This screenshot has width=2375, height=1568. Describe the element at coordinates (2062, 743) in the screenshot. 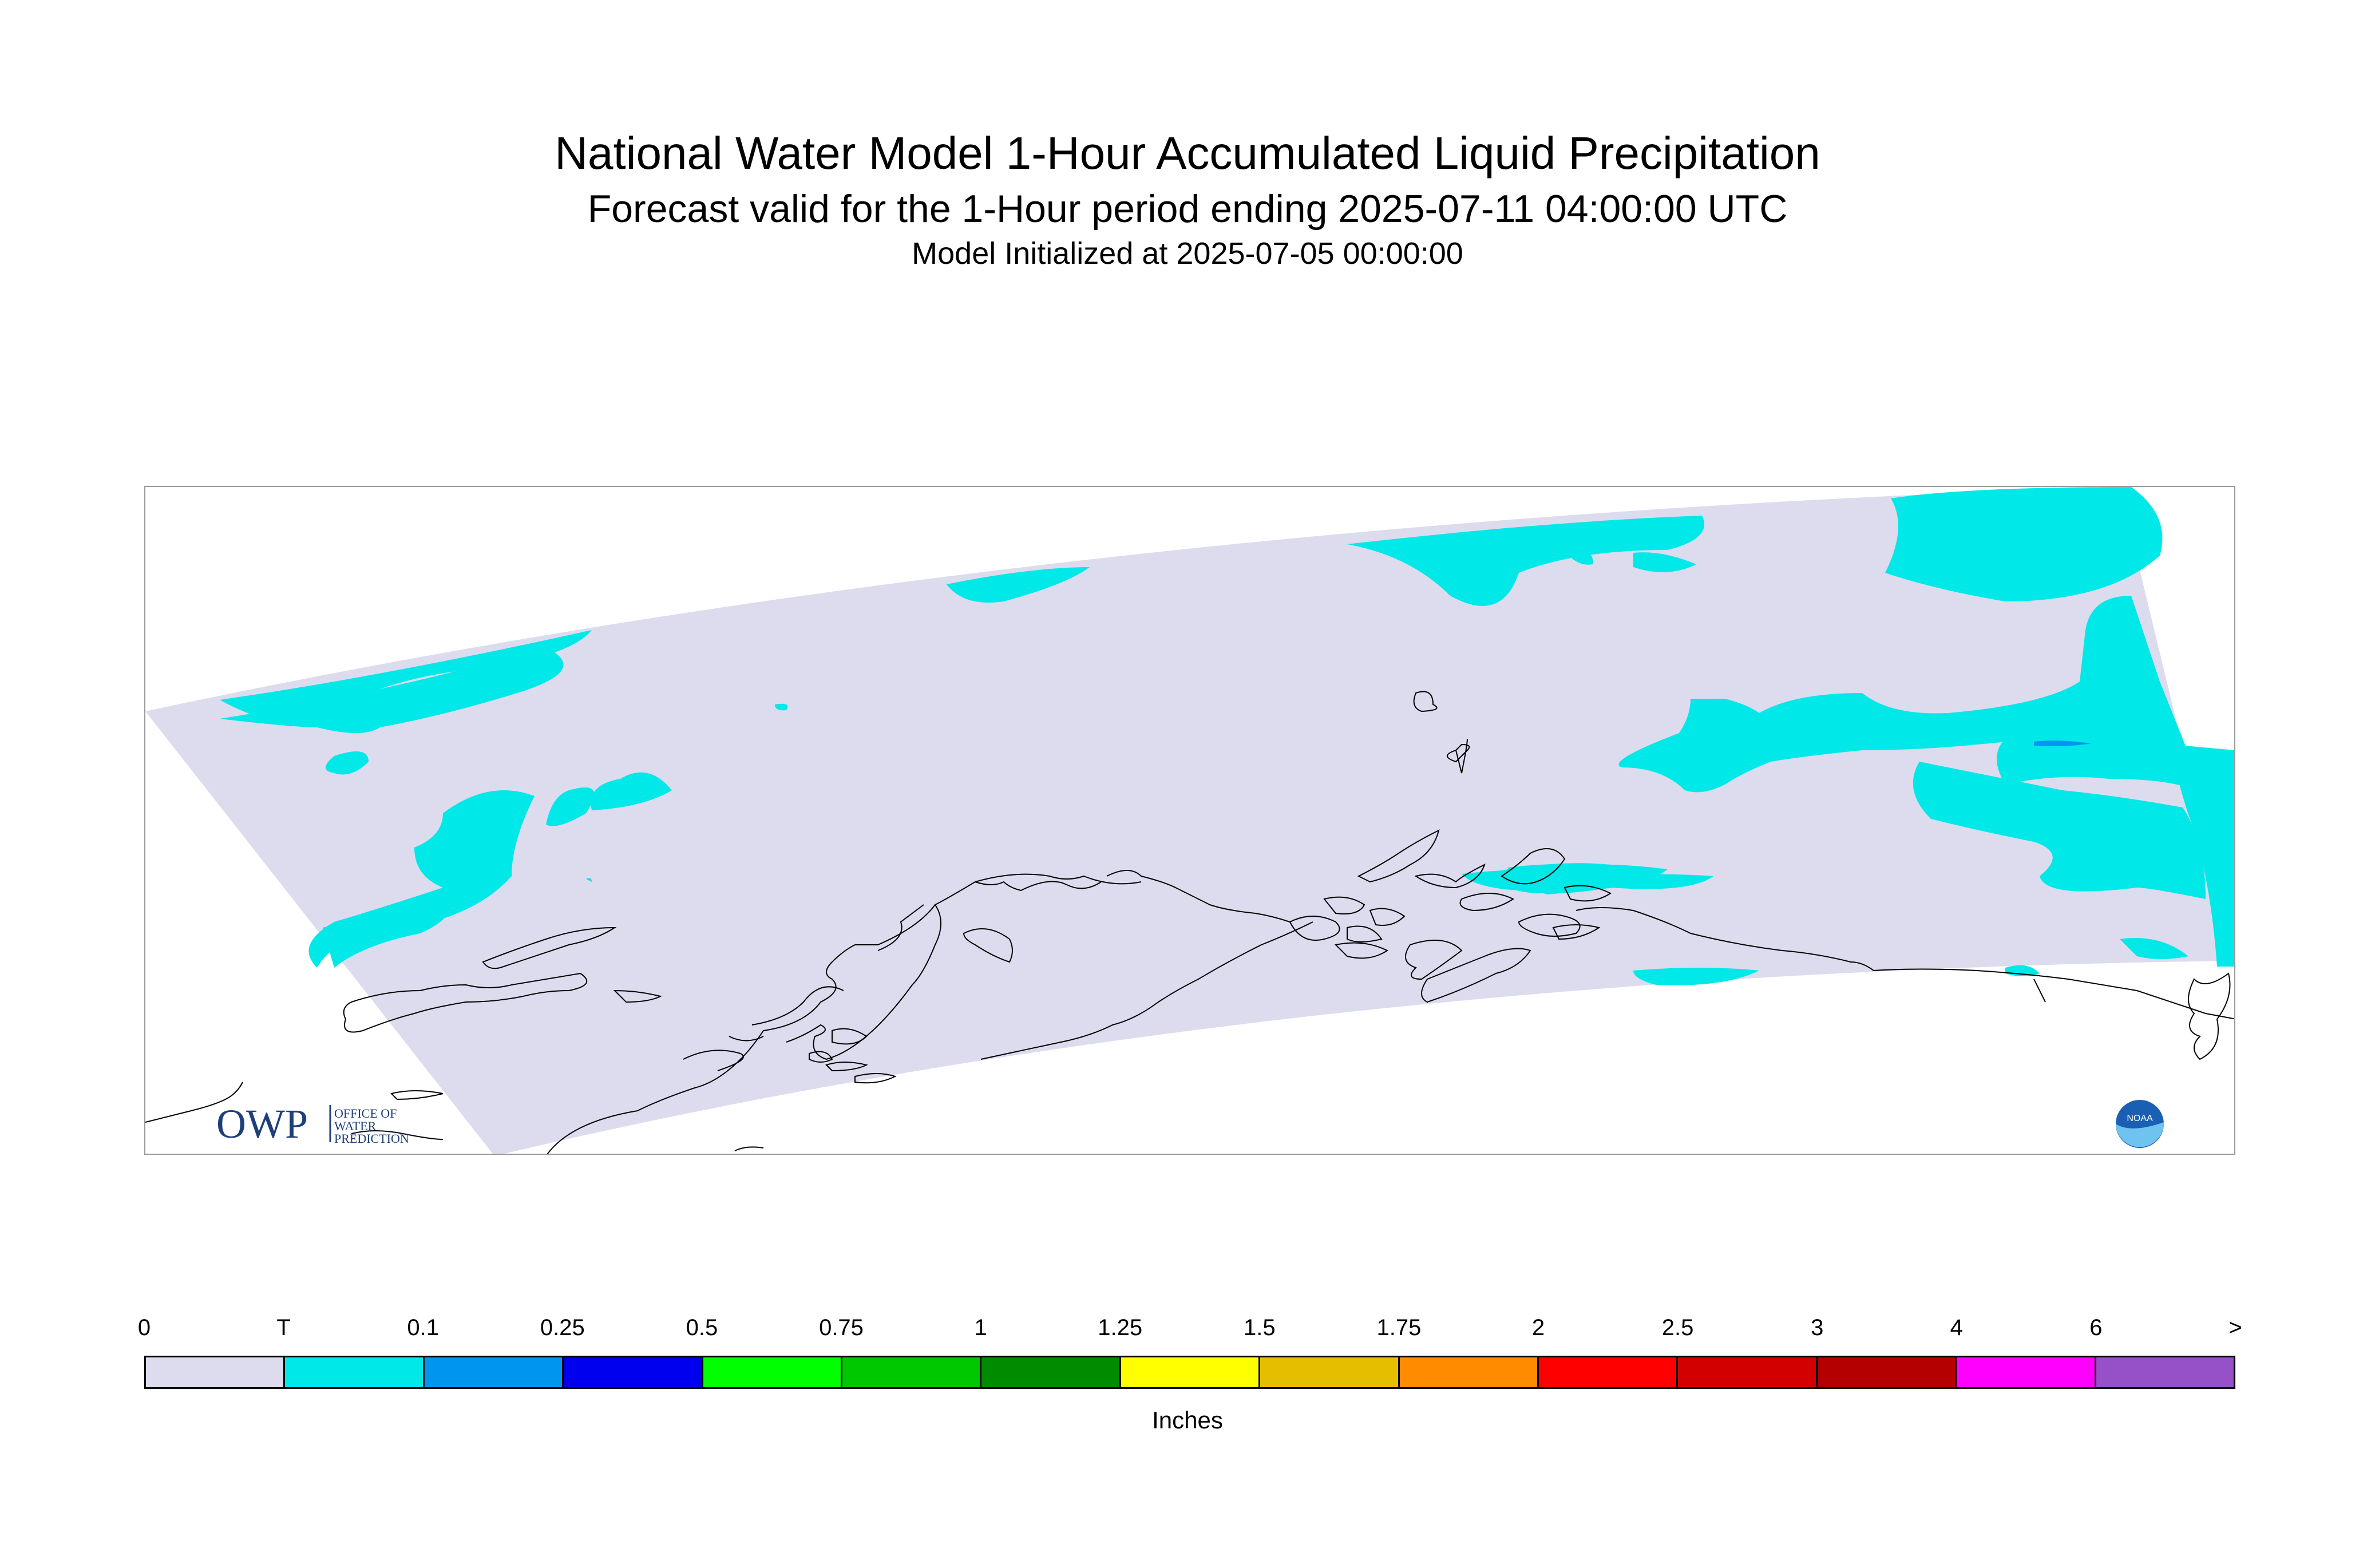

I see `precip-light-area` at that location.